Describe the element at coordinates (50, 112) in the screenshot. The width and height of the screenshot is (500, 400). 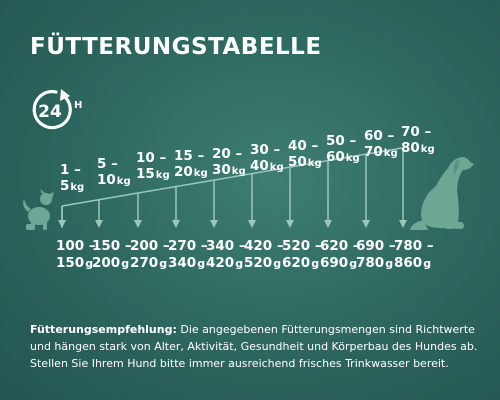
I see `clock-number: 24` at that location.